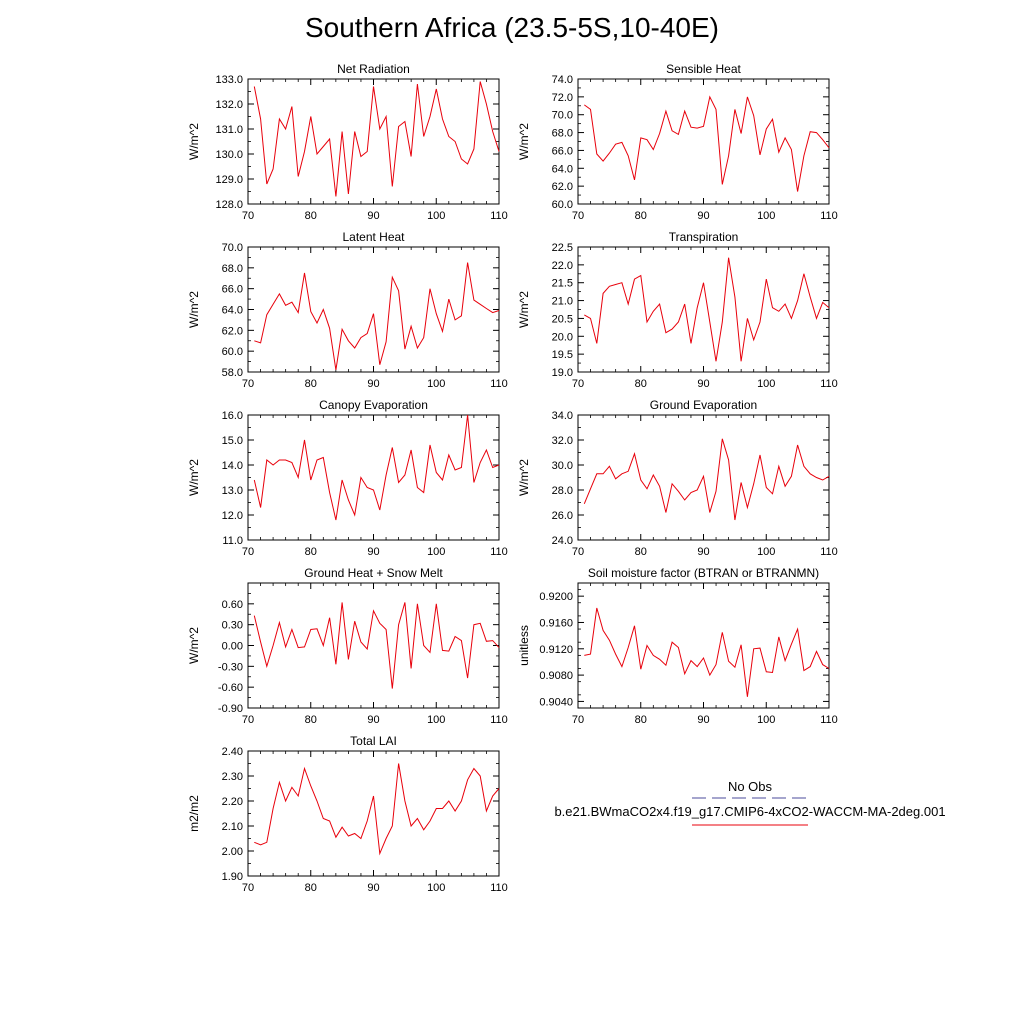  What do you see at coordinates (556, 597) in the screenshot?
I see `y-tick-label: 0.9200` at bounding box center [556, 597].